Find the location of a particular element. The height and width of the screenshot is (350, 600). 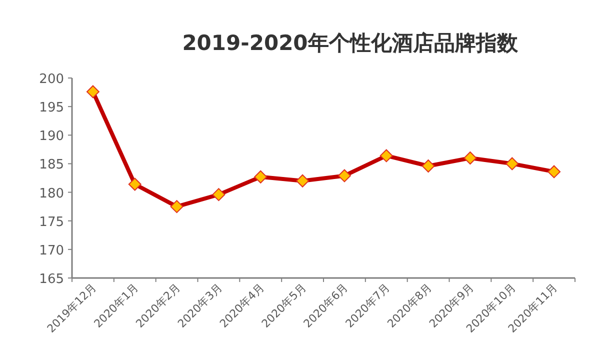

y-tick-label: 180 is located at coordinates (51, 194).